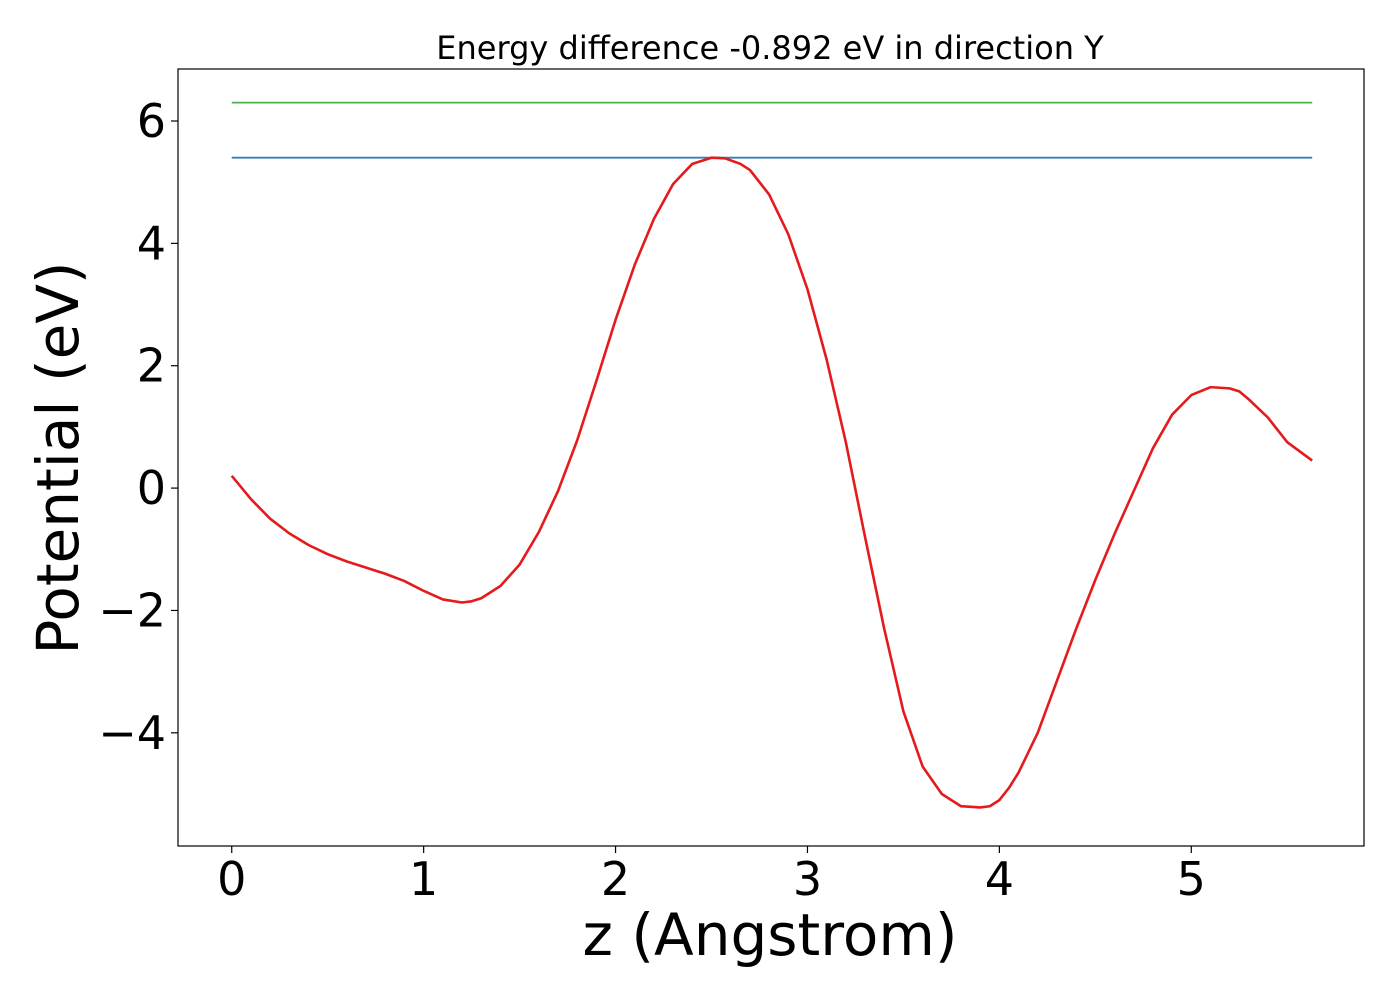  Describe the element at coordinates (711, 876) in the screenshot. I see `x-axis-ticks: 0 1 2 3 4 5` at that location.